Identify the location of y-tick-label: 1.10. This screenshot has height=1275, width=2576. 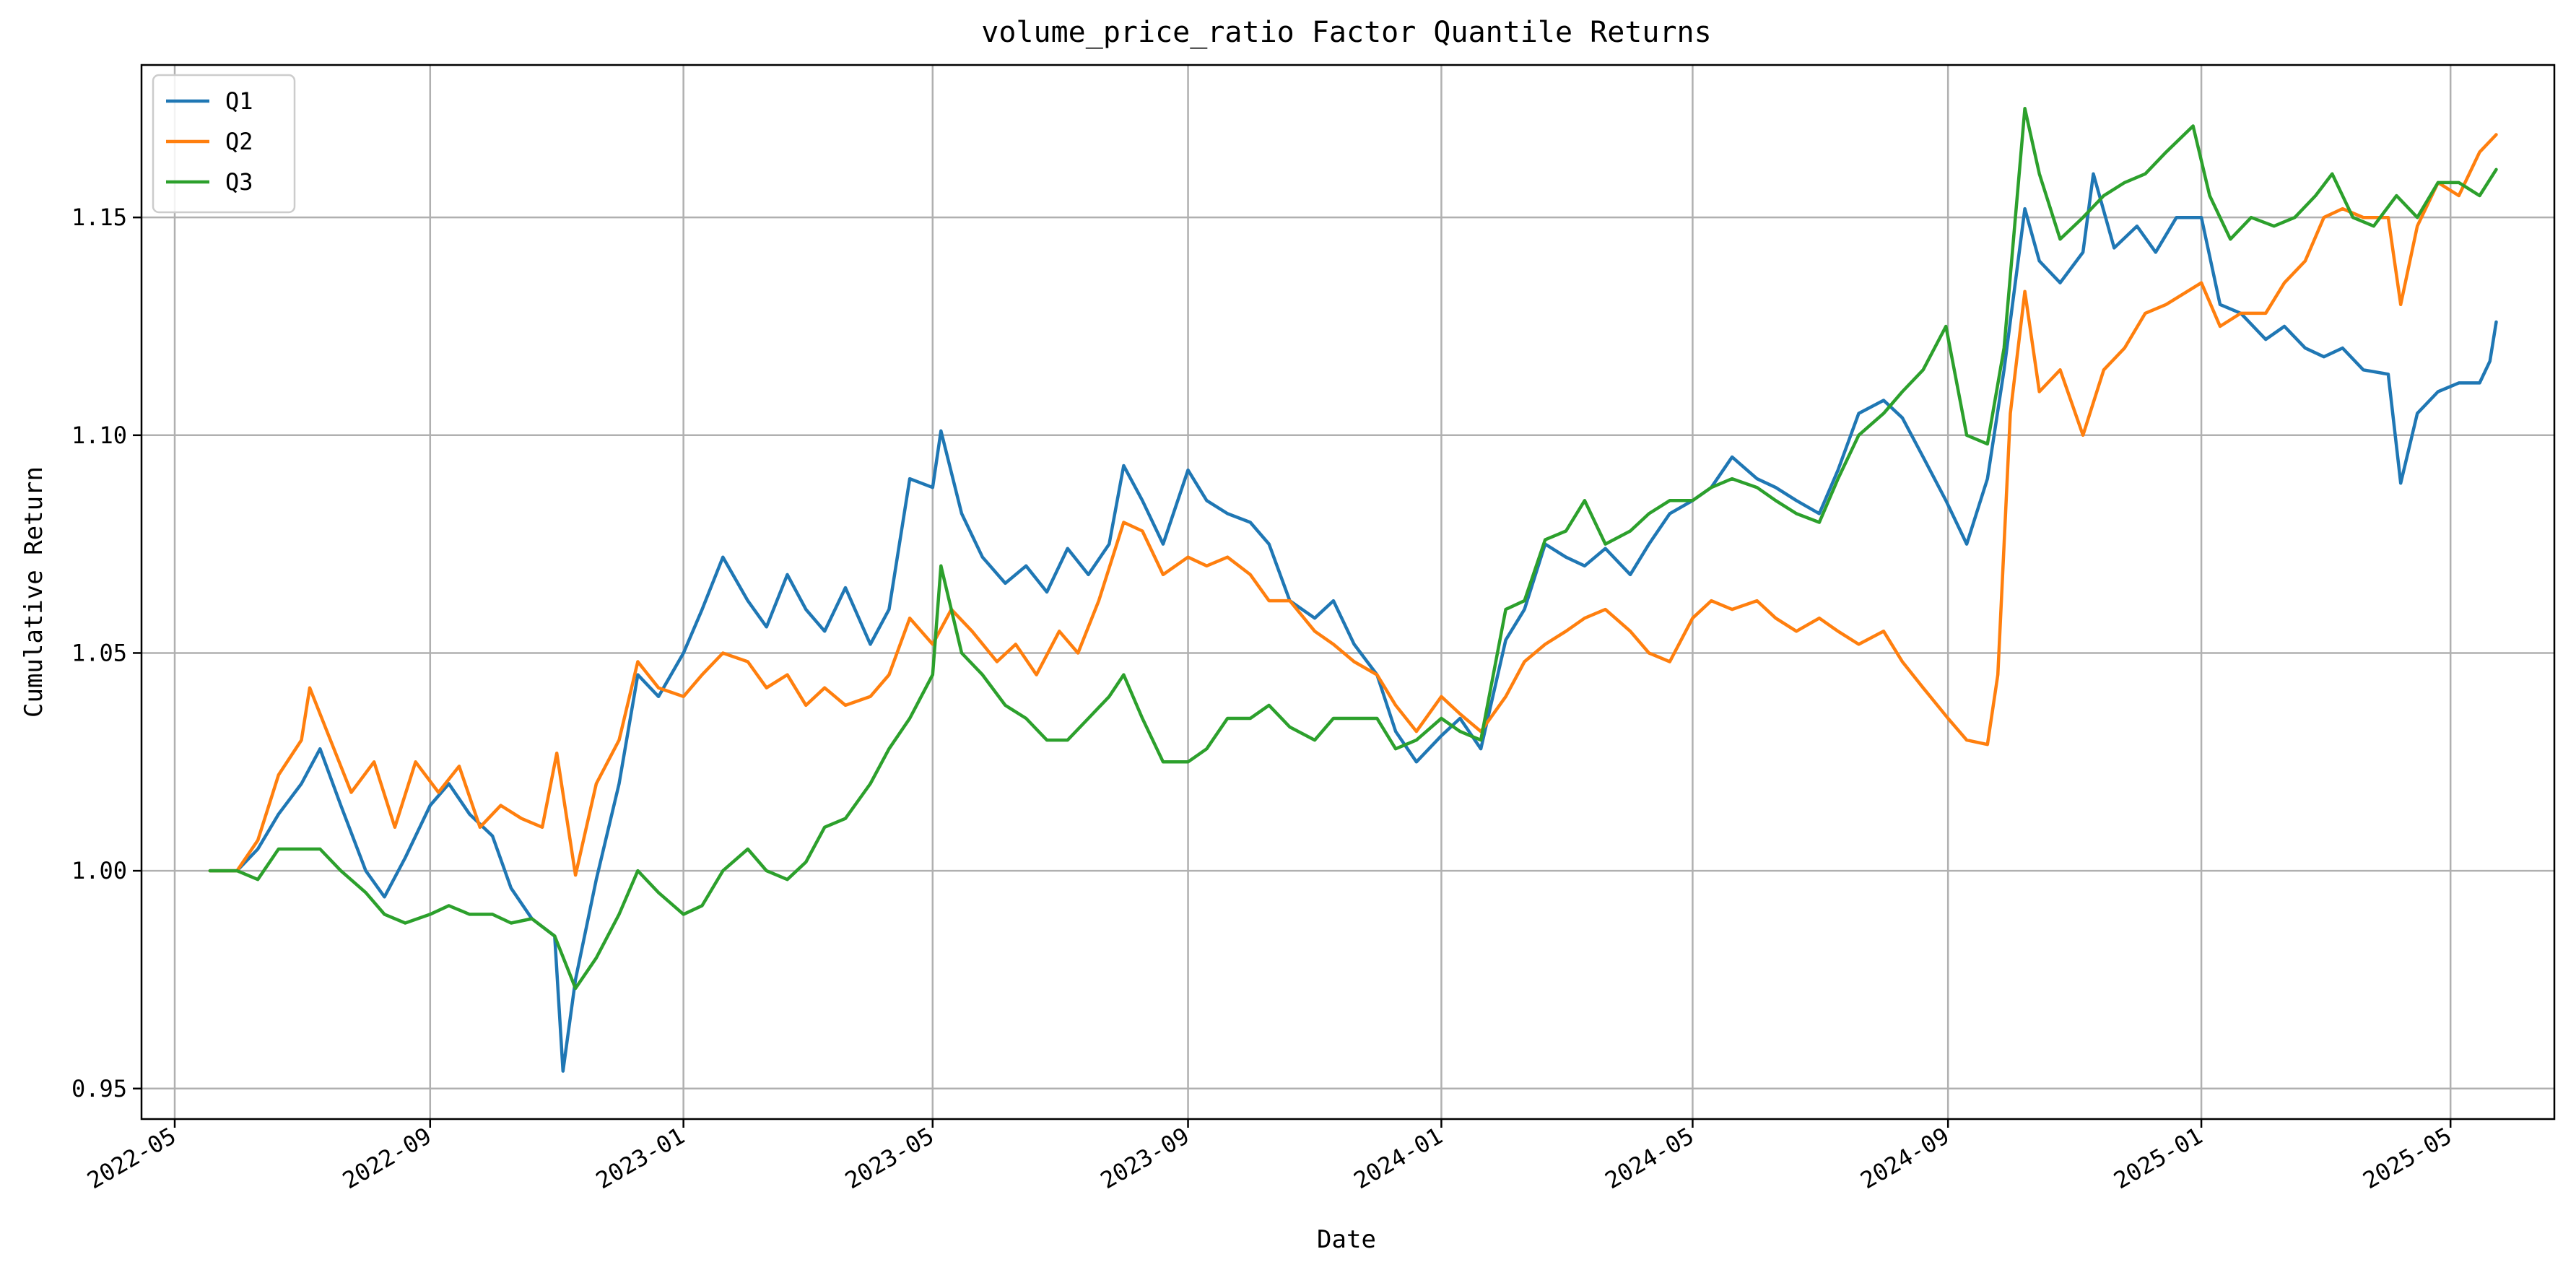
(99, 435).